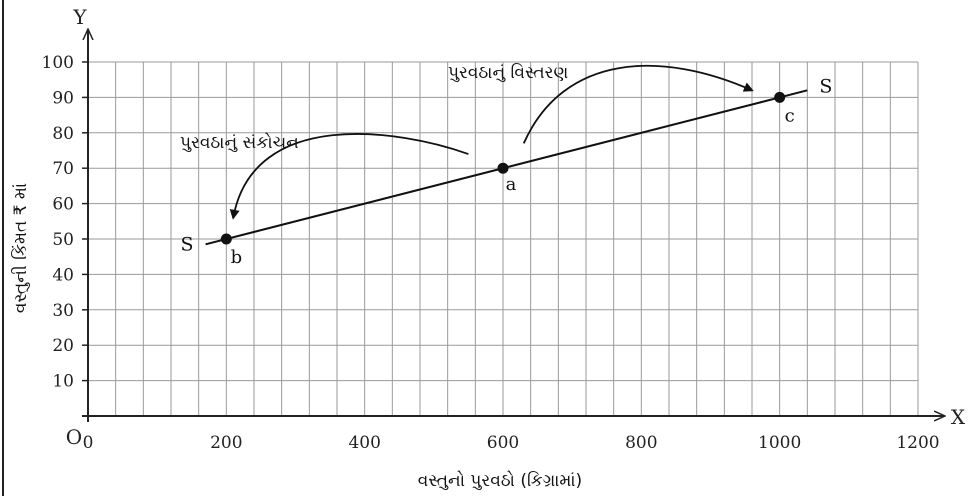 The image size is (978, 496). Describe the element at coordinates (88, 443) in the screenshot. I see `x-tick-label: 0` at that location.